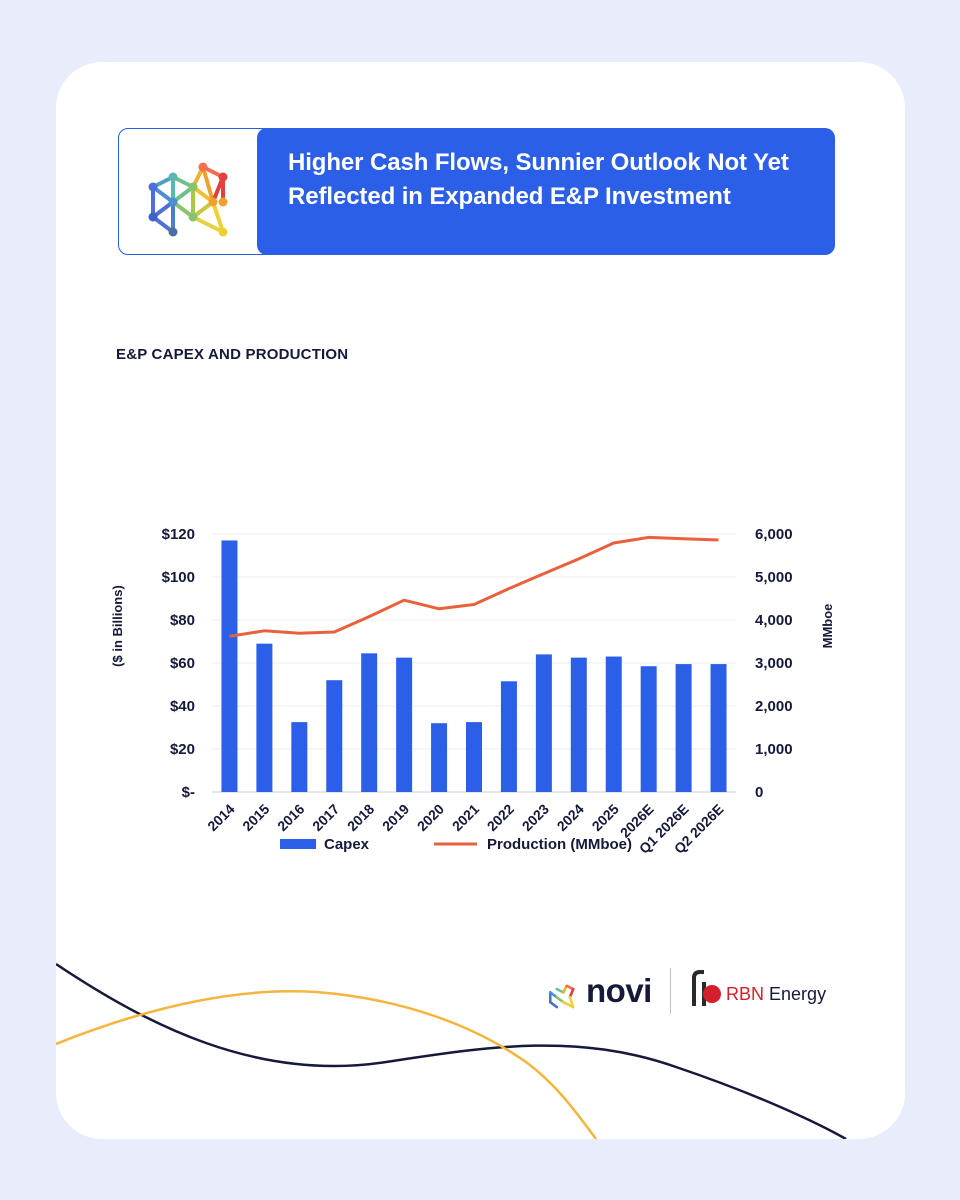  Describe the element at coordinates (347, 844) in the screenshot. I see `legend-capex-label: Capex` at that location.